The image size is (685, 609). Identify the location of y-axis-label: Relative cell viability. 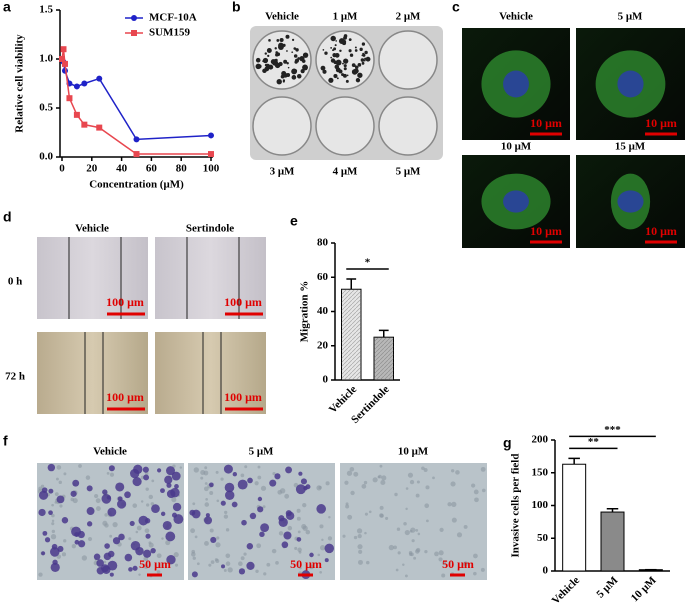
(20, 83).